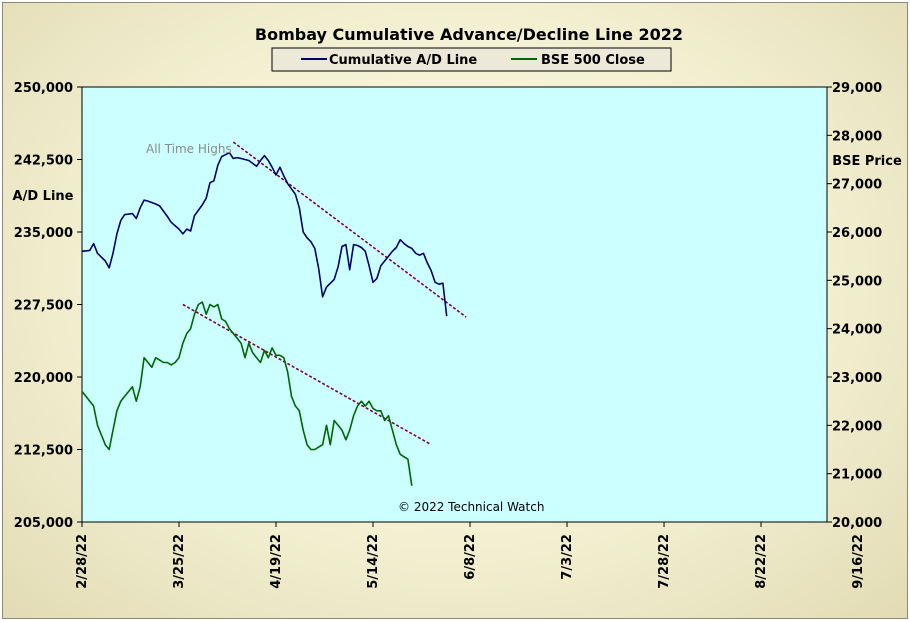 This screenshot has height=621, width=910. I want to click on right-tick-label: 28,000, so click(857, 136).